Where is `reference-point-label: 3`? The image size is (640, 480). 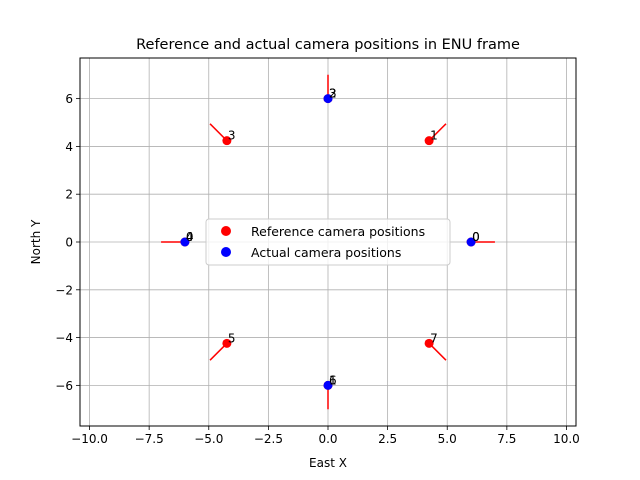 reference-point-label: 3 is located at coordinates (232, 136).